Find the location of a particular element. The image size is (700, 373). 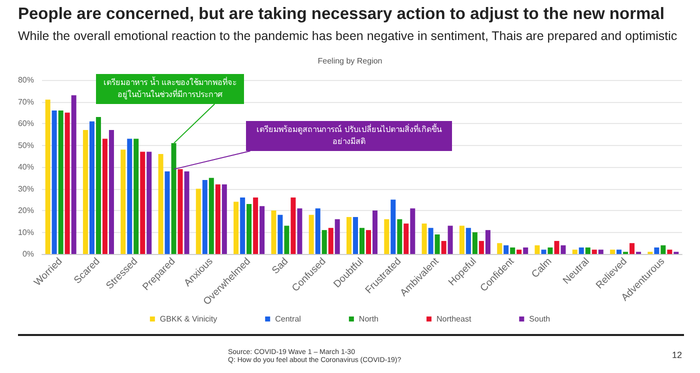

annotation: เตรียมพร้อมดูสถานการณ์ ปรับเปลี่ยนไปตามสิ่งที่เกิดขึ้น อย่างมีสติ is located at coordinates (349, 136).